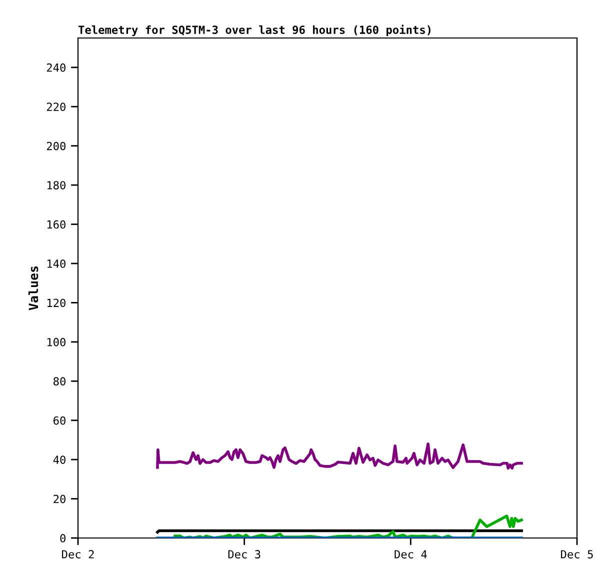 This screenshot has width=615, height=579. What do you see at coordinates (60, 381) in the screenshot?
I see `y-tick-label: 80` at bounding box center [60, 381].